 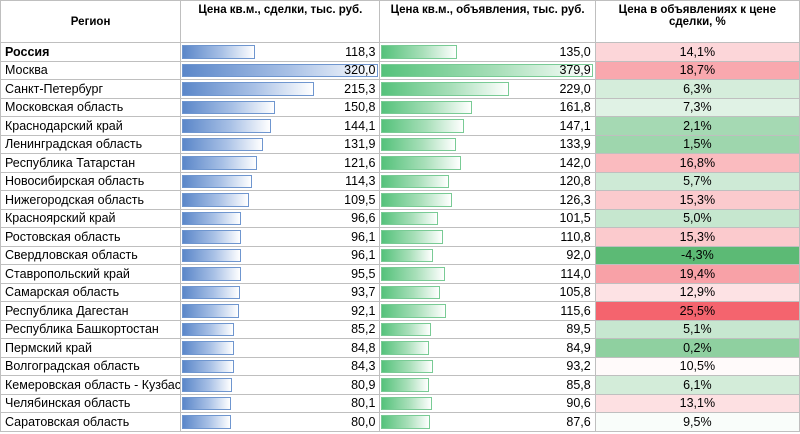 I want to click on region-cell: Санкт-Петербург, so click(x=91, y=89).